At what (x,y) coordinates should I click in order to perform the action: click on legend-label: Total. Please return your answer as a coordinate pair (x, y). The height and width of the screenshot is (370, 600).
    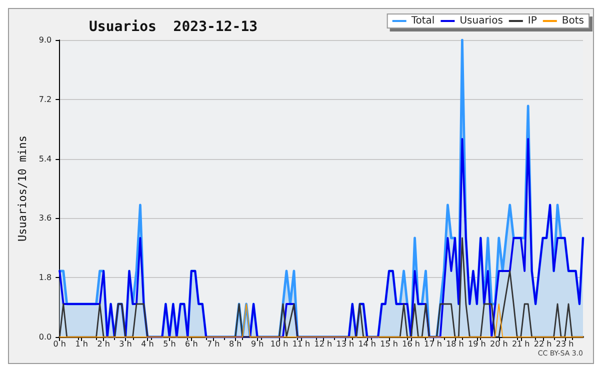
    Looking at the image, I should click on (422, 21).